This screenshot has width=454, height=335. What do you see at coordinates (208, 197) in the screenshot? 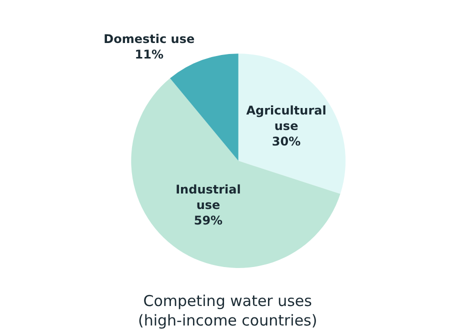
I see `slice-label: Industrial use` at bounding box center [208, 197].